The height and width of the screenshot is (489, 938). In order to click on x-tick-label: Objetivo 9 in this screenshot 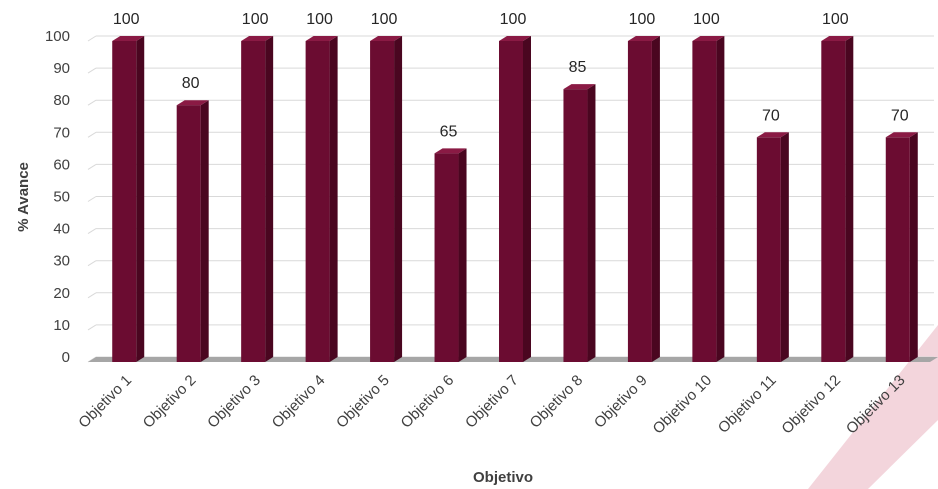, I will do `click(621, 402)`.